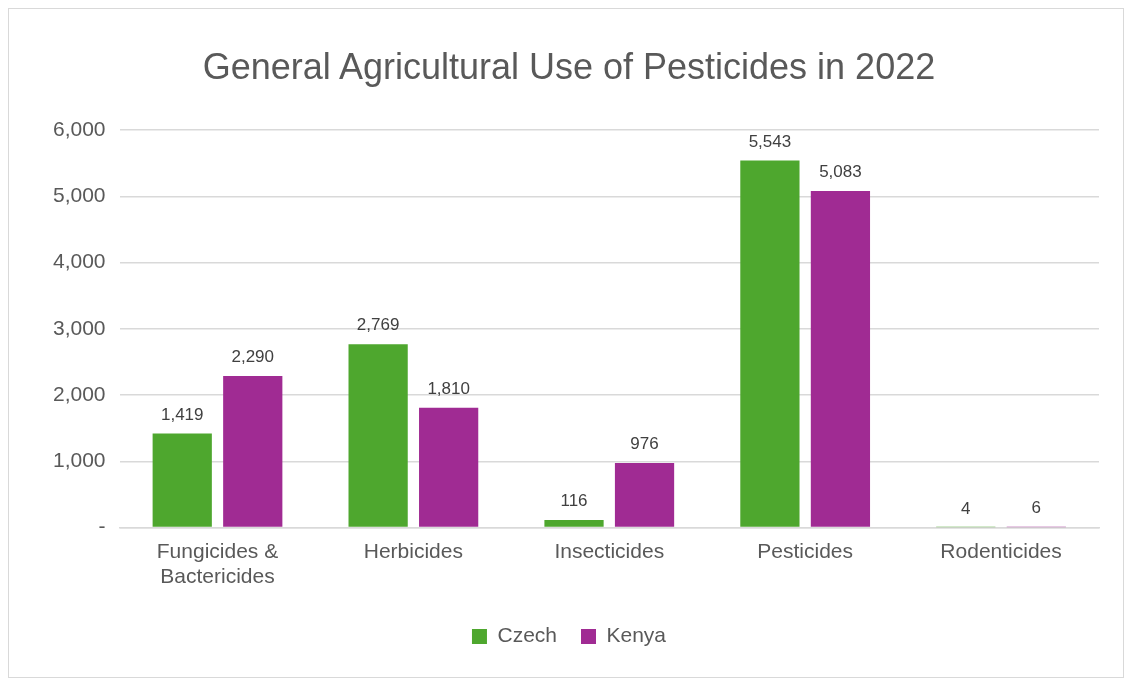  I want to click on data-label: 2,290, so click(253, 357).